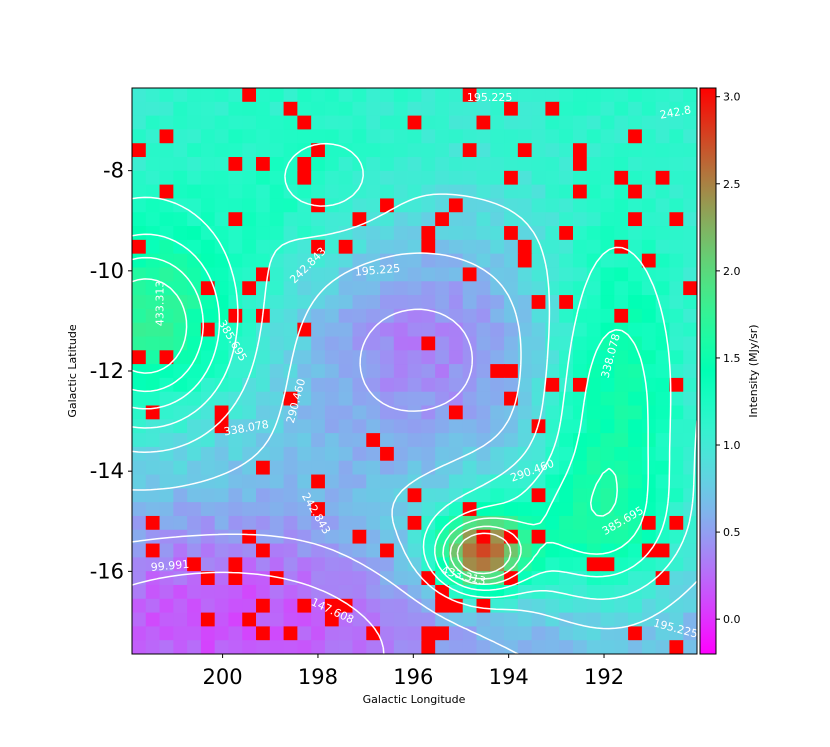  I want to click on colorbar-label: Intensity (MJy/sr), so click(753, 370).